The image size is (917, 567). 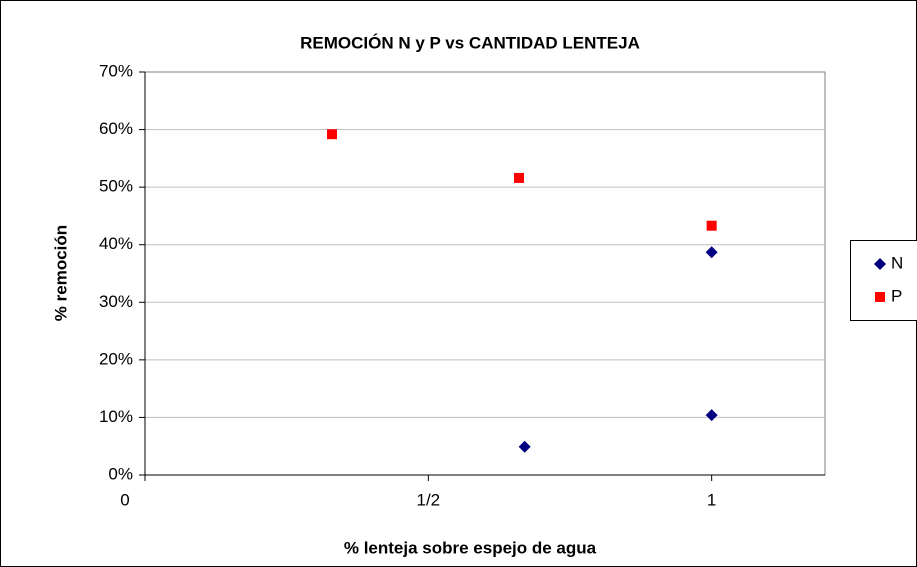 What do you see at coordinates (470, 547) in the screenshot?
I see `x-axis-label: % lenteja sobre espejo de agua` at bounding box center [470, 547].